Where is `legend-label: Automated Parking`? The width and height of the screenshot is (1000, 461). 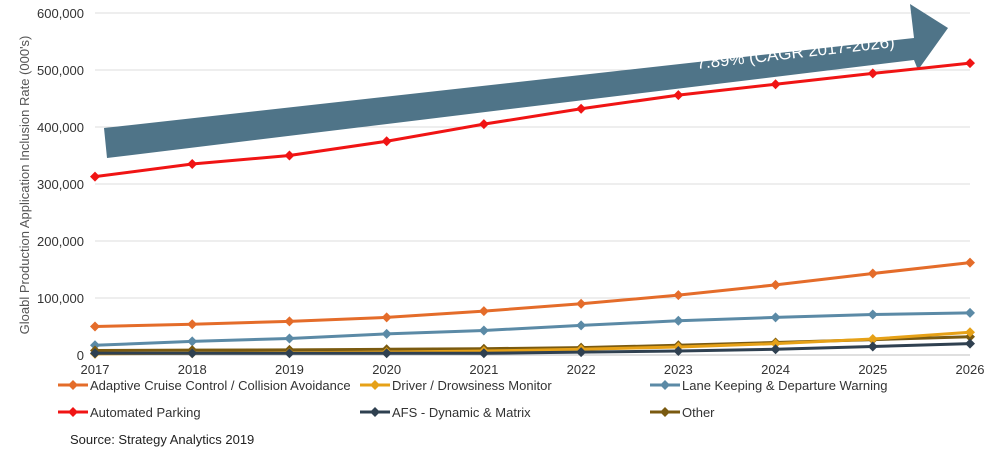
legend-label: Automated Parking is located at coordinates (145, 412).